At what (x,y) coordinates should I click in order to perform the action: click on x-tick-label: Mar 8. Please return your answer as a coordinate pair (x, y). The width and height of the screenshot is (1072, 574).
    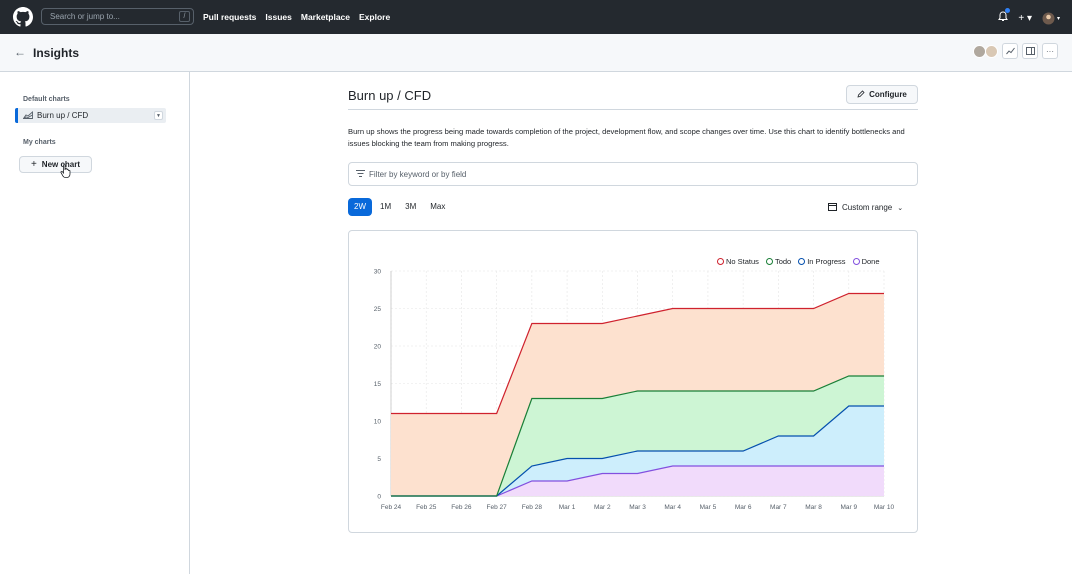
    Looking at the image, I should click on (813, 507).